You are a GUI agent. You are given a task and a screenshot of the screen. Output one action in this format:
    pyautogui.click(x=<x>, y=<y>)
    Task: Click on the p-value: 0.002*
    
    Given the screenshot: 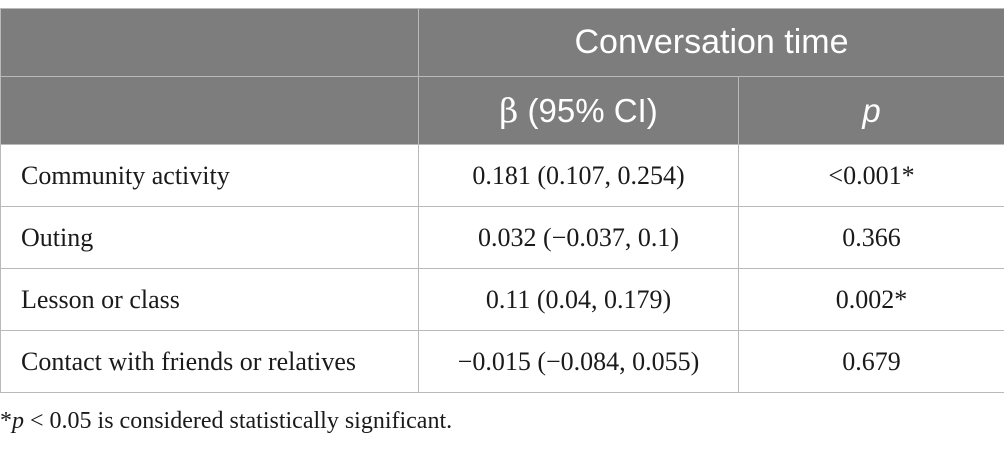 What is the action you would take?
    pyautogui.click(x=870, y=299)
    